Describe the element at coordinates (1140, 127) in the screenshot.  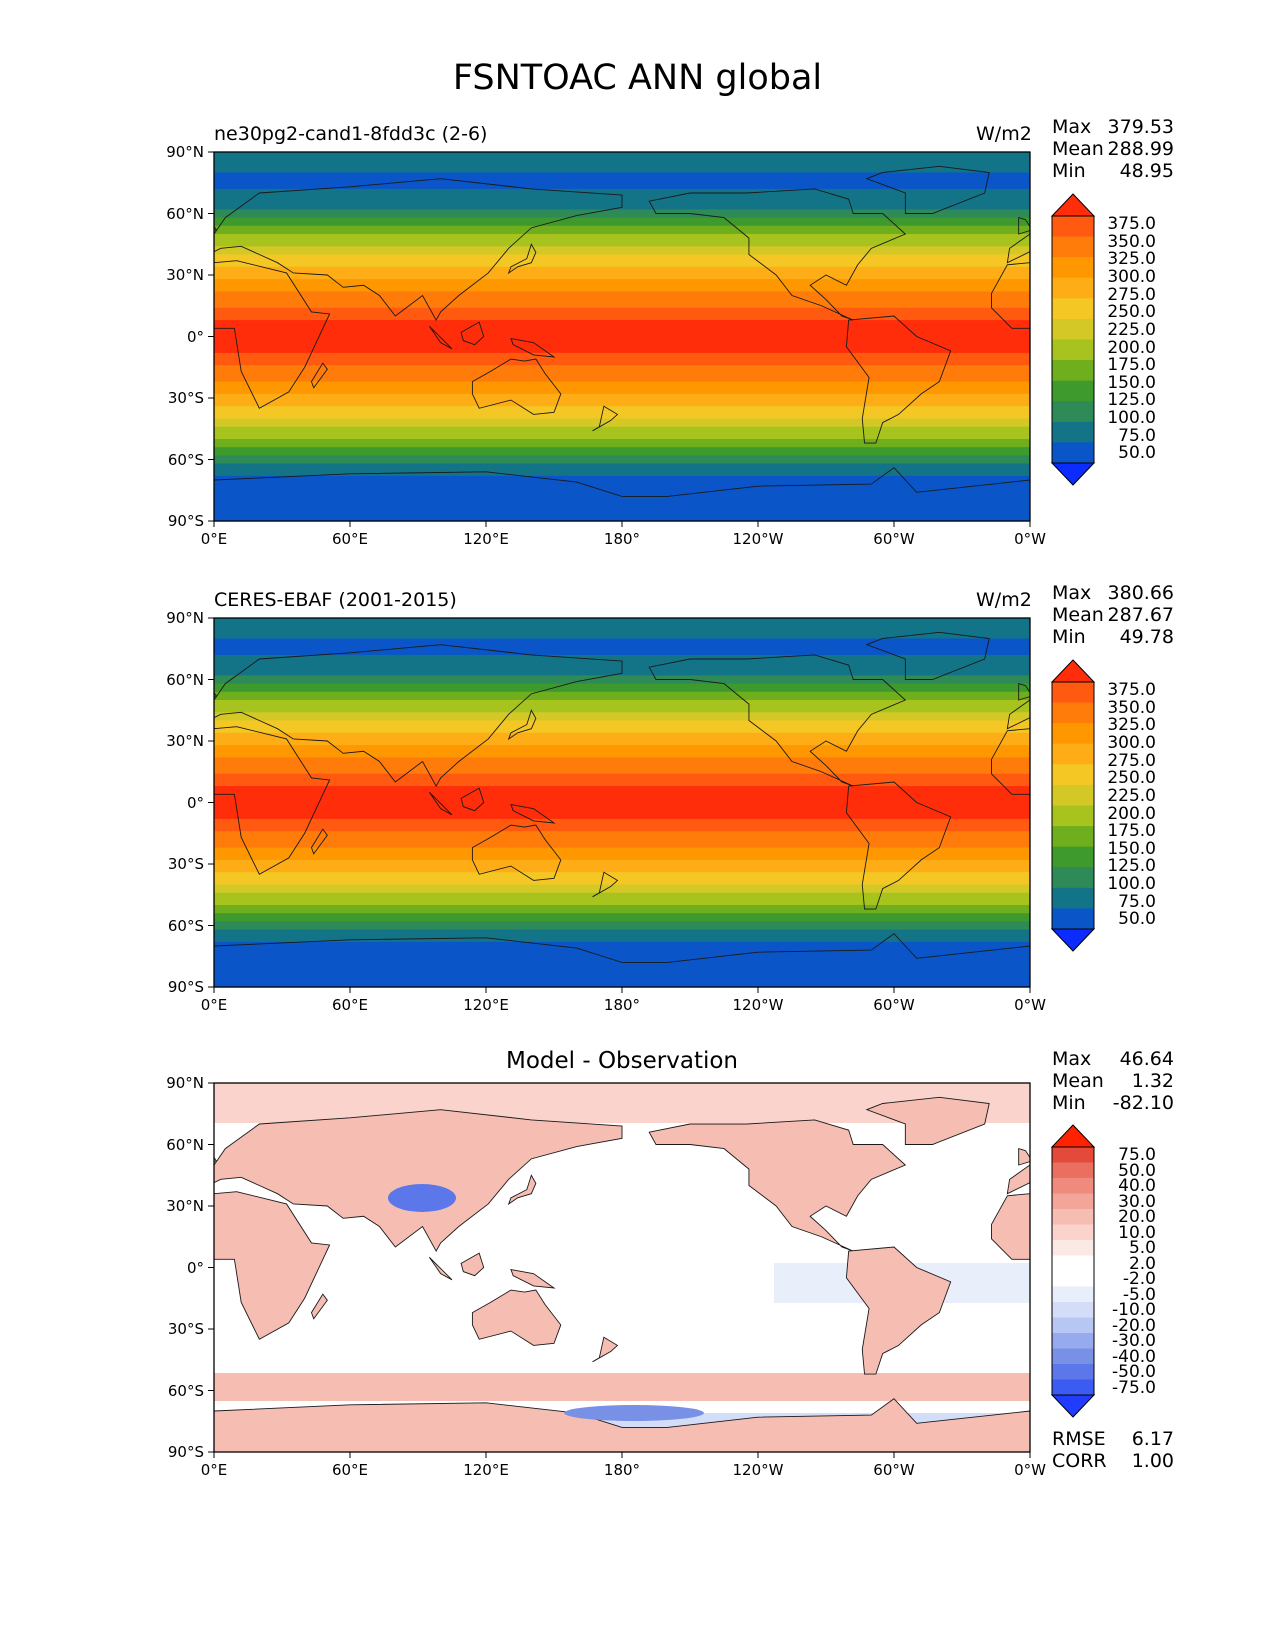
I see `panel-1-max-value: 379.53` at that location.